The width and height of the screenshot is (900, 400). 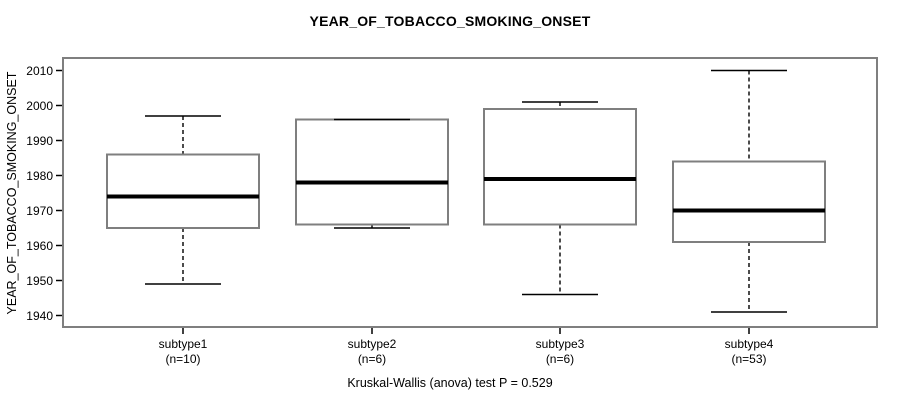 What do you see at coordinates (560, 344) in the screenshot?
I see `group-name-label: subtype3` at bounding box center [560, 344].